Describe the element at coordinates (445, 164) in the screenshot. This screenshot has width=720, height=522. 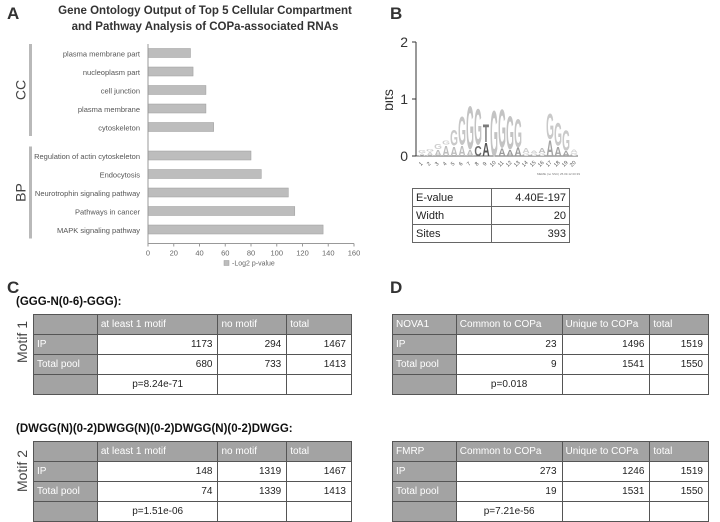
I see `logo-position-label: 4` at that location.